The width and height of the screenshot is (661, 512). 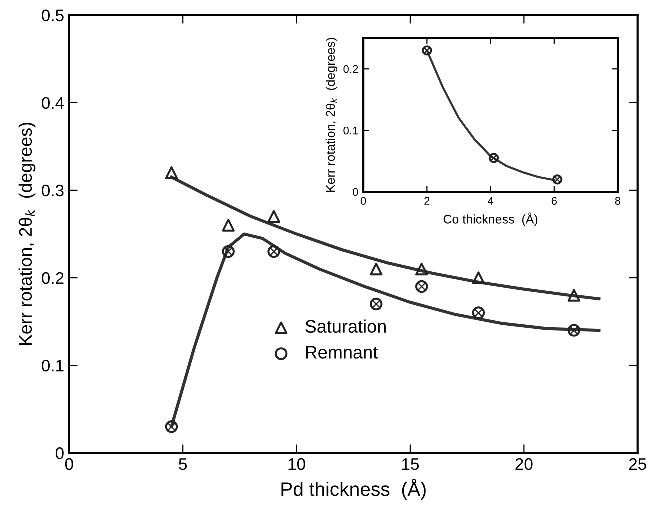 I want to click on legend-label: Remnant, so click(x=342, y=352).